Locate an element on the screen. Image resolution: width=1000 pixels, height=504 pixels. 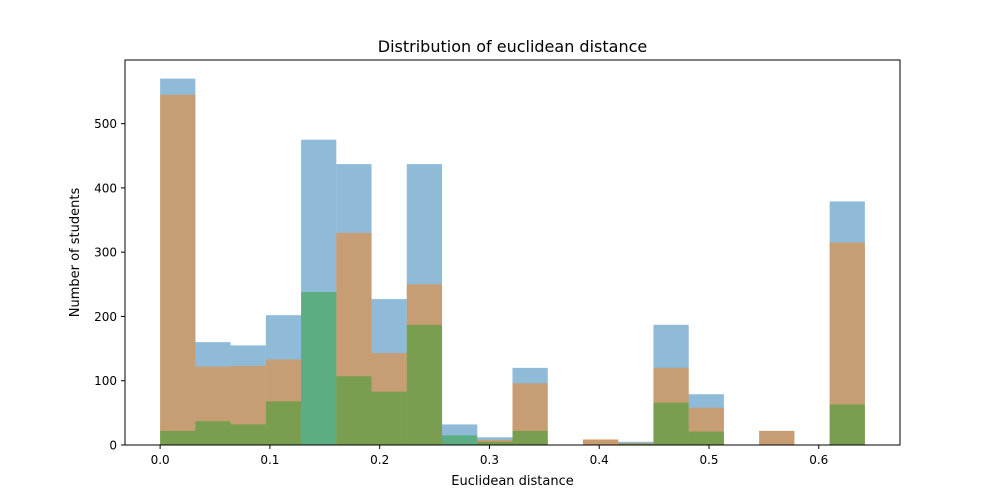
y-tick-label: 200 is located at coordinates (105, 317).